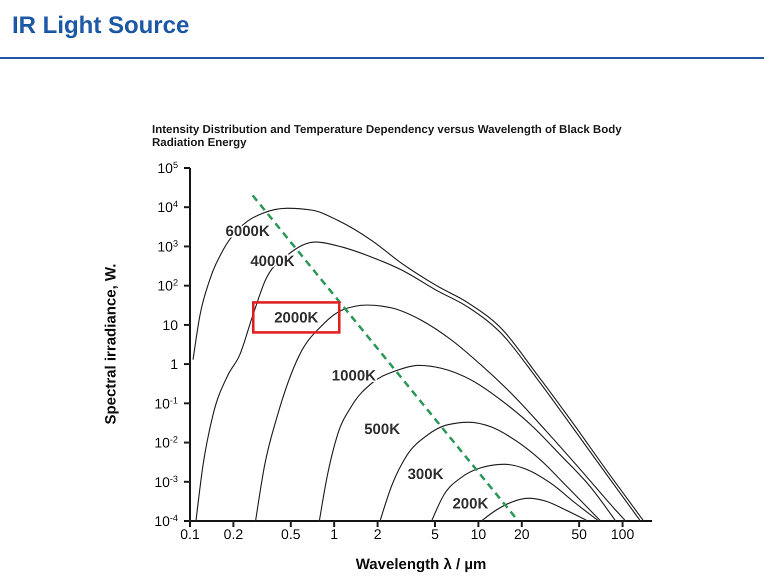 The image size is (764, 579). Describe the element at coordinates (167, 168) in the screenshot. I see `y-tick-label: 10$^{5}$` at that location.